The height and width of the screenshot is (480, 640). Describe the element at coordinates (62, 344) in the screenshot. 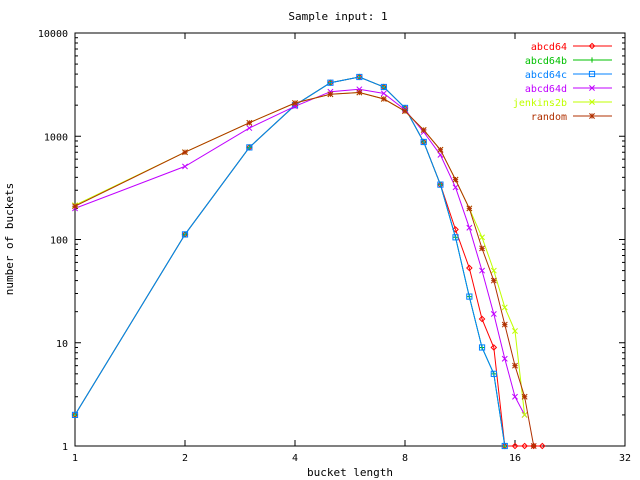

I see `y-tick-label: 10` at that location.